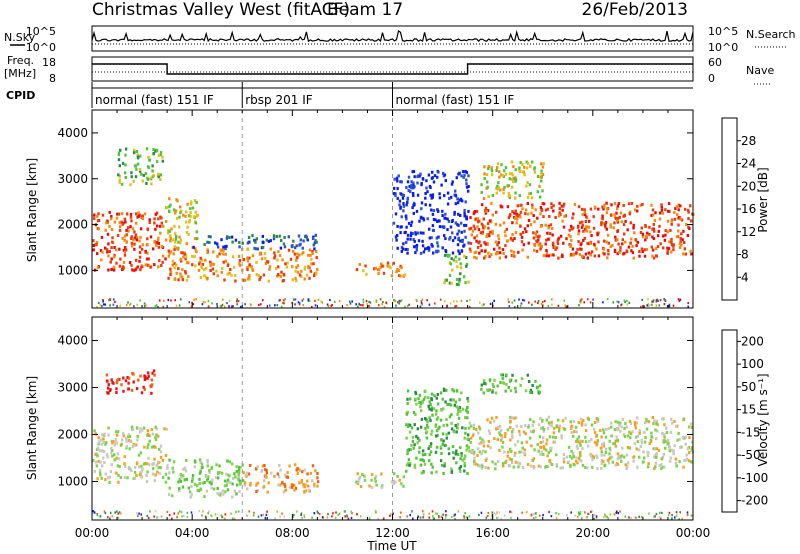 The image size is (800, 554). What do you see at coordinates (455, 100) in the screenshot?
I see `cpid-segment-label: normal (fast) 151 IF` at bounding box center [455, 100].